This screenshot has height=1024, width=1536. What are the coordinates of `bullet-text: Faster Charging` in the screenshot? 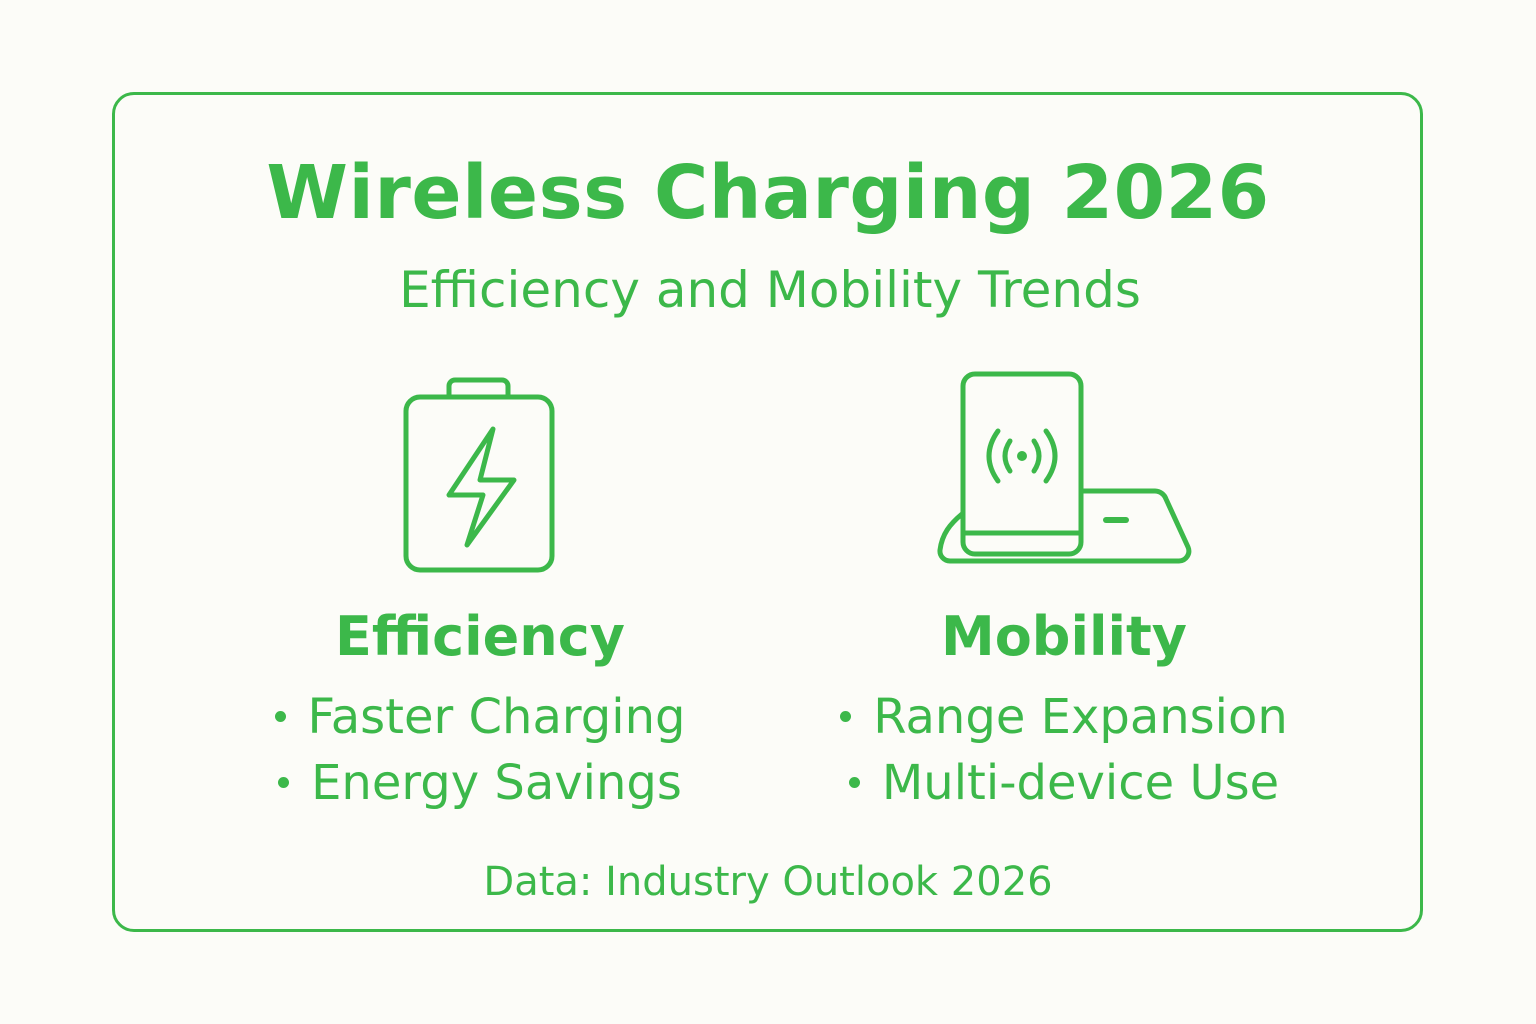 It's located at (496, 717).